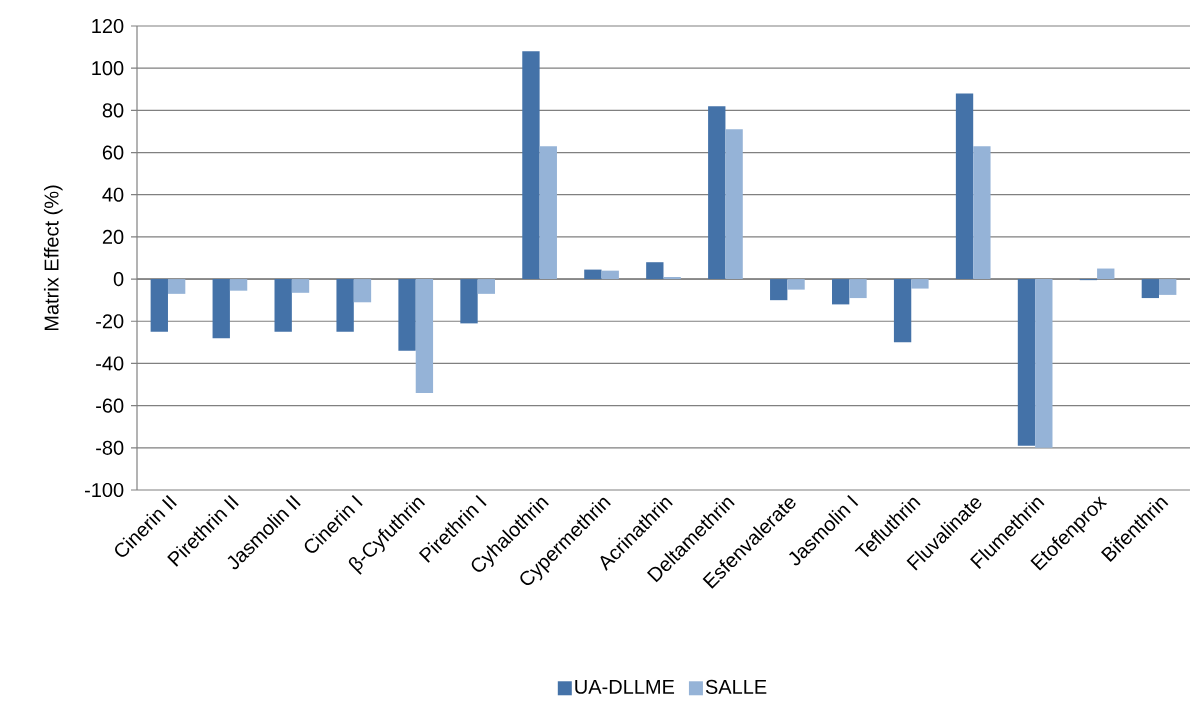 The image size is (1198, 706). What do you see at coordinates (113, 236) in the screenshot?
I see `y-tick-label: 20` at bounding box center [113, 236].